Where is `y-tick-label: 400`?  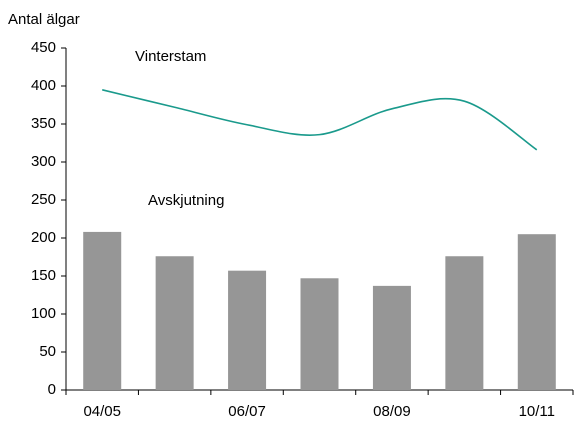 y-tick-label: 400 is located at coordinates (43, 85).